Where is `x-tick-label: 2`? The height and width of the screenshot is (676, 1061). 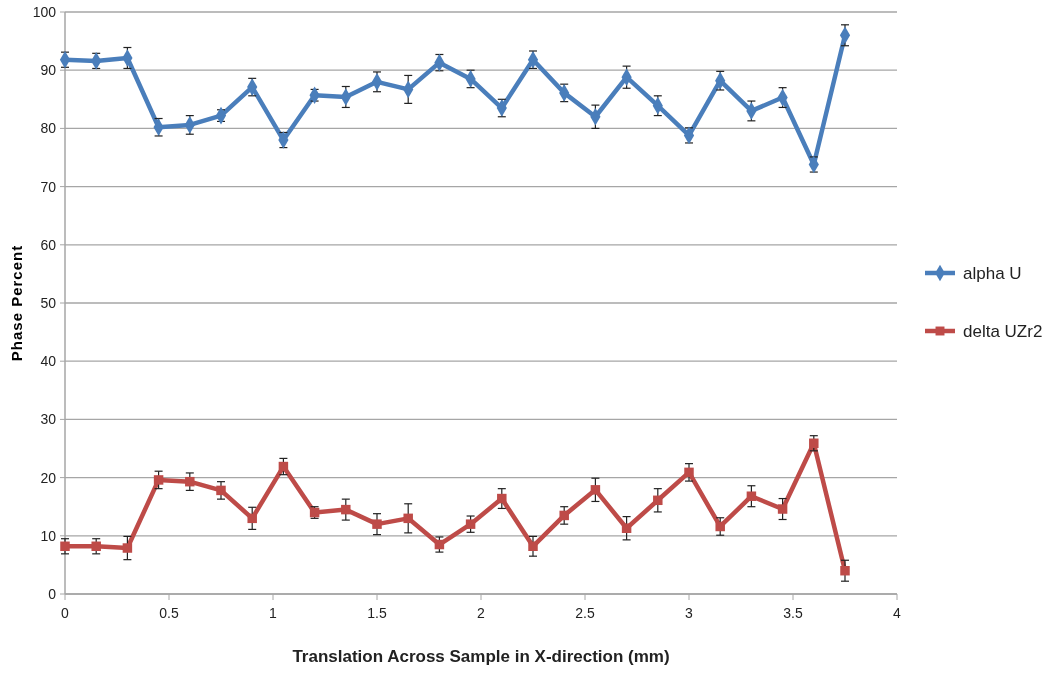 x-tick-label: 2 is located at coordinates (481, 613).